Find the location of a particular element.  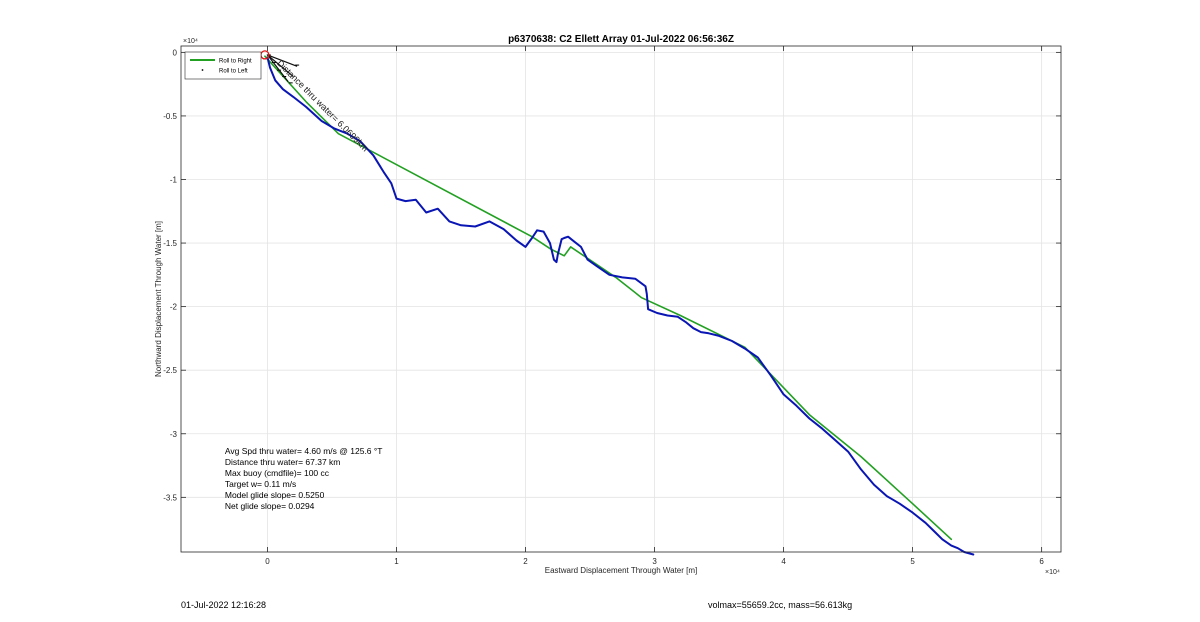

stats-annotation-line: Model glide slope= 0.5250 is located at coordinates (275, 495).